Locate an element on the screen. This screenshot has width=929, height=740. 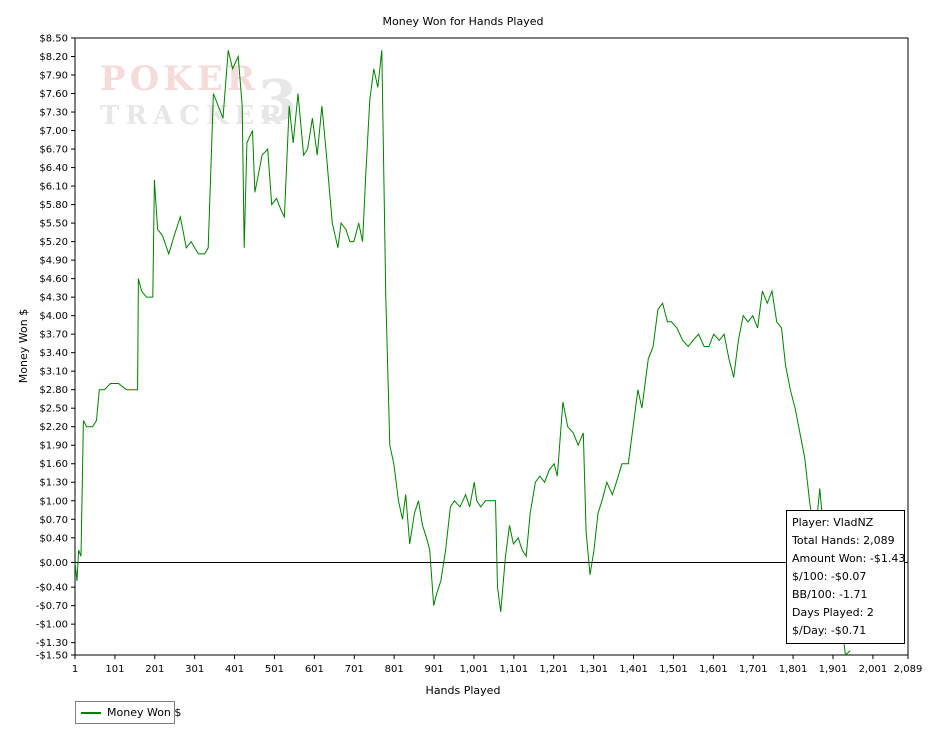
legend: Money Won $ is located at coordinates (128, 712).